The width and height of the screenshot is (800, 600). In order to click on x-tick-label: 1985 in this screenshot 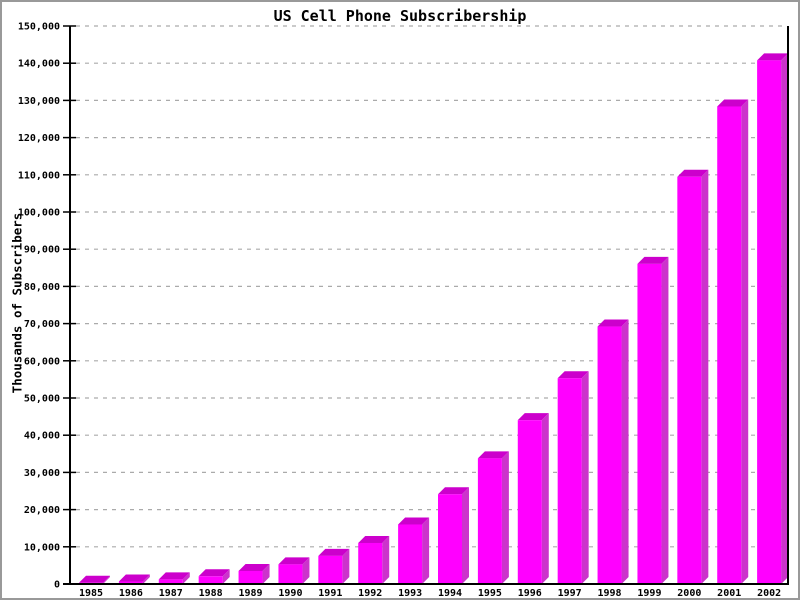, I will do `click(91, 593)`.